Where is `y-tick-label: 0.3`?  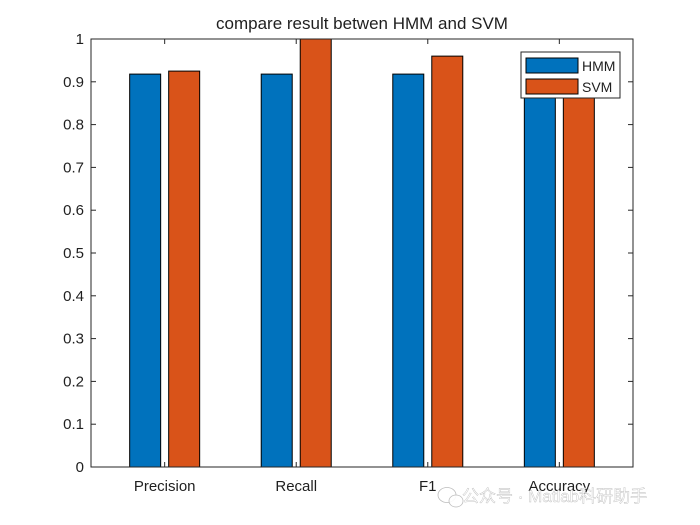 y-tick-label: 0.3 is located at coordinates (73, 339).